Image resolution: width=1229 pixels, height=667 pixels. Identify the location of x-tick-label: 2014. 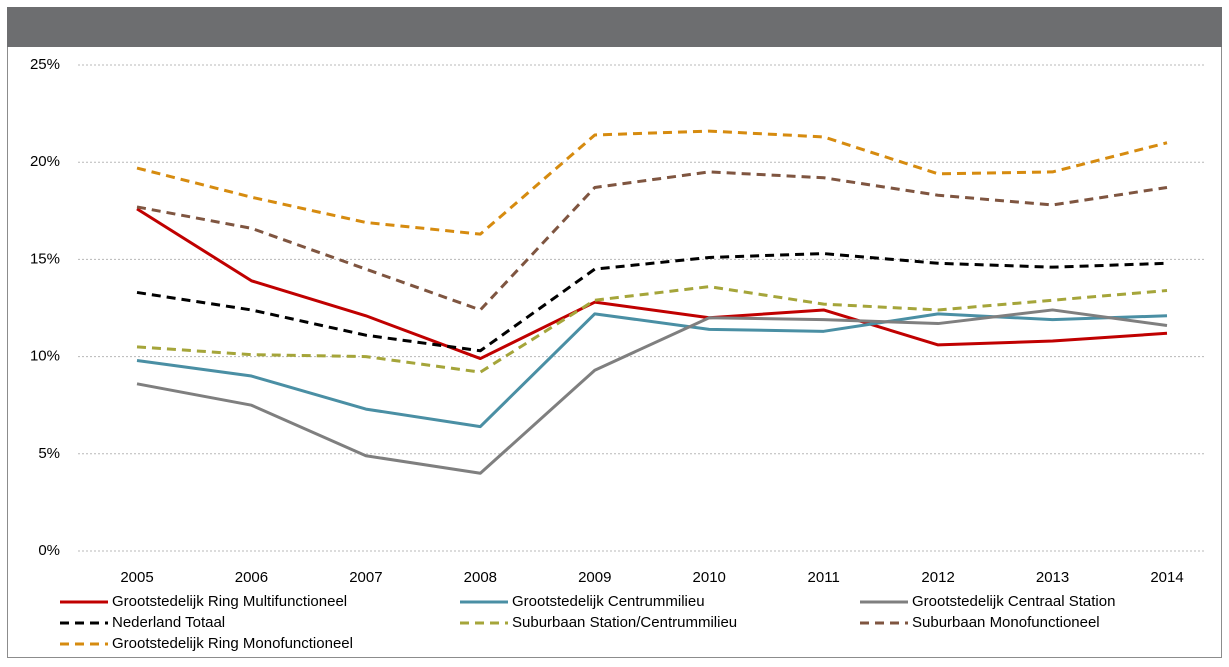
(1166, 577).